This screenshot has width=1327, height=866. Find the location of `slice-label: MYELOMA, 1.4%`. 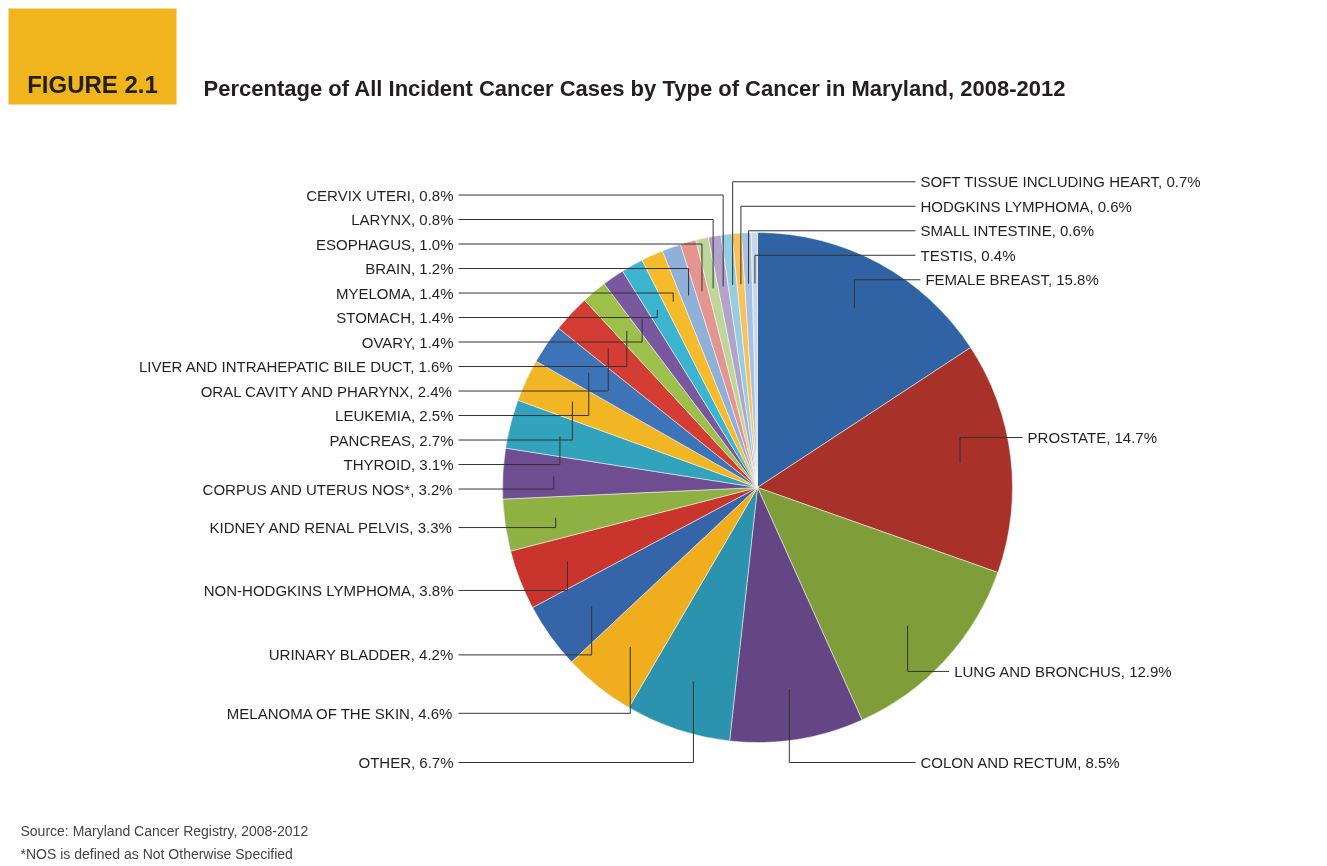

slice-label: MYELOMA, 1.4% is located at coordinates (394, 293).